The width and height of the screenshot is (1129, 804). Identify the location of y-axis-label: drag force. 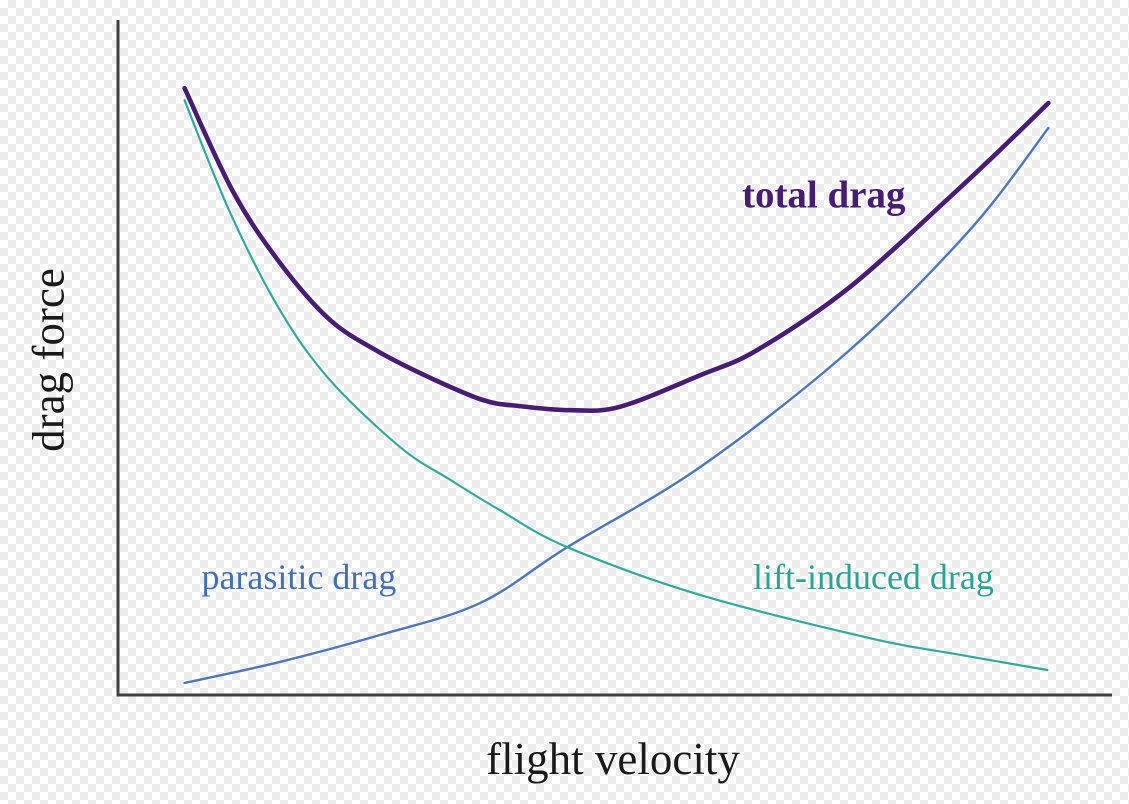
(48, 360).